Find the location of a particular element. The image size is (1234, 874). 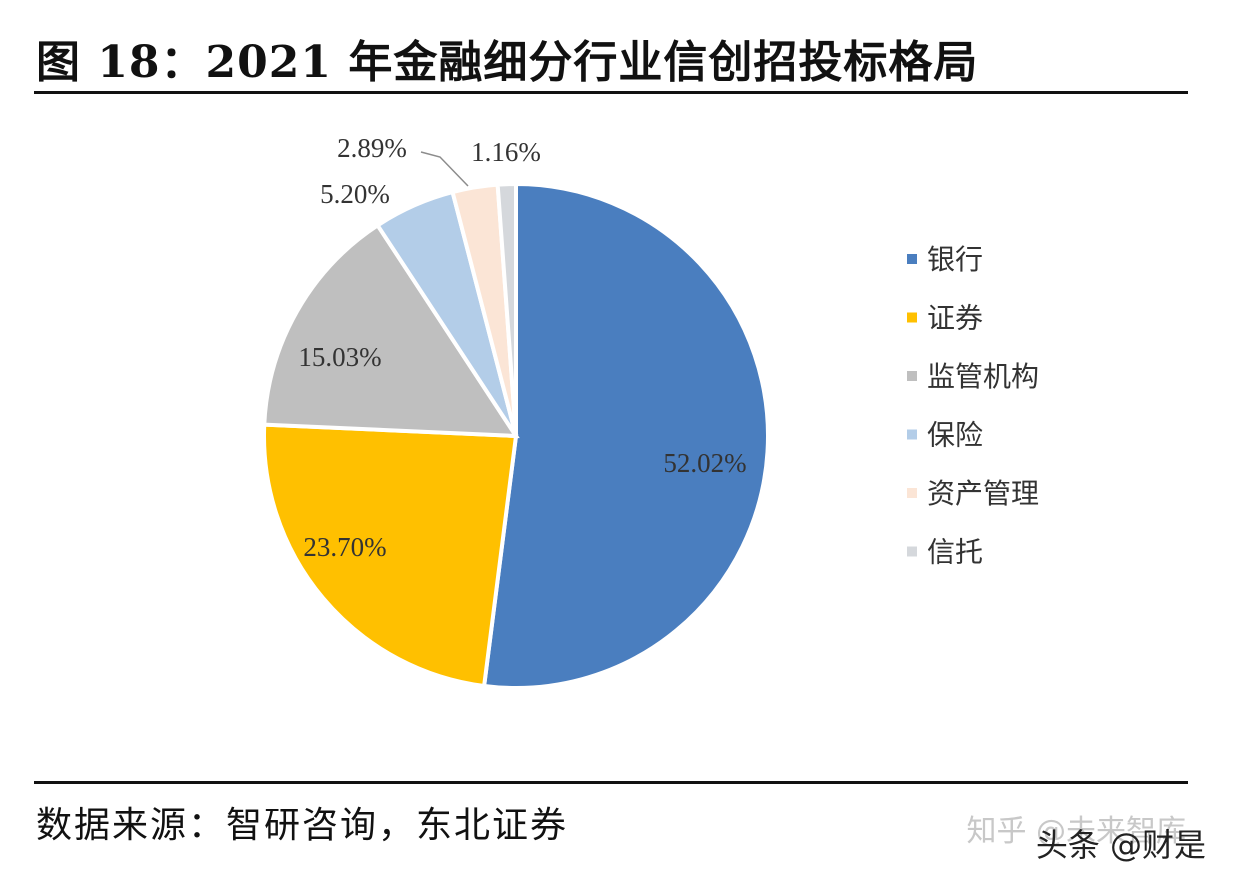

legend-label-4: 资产管理 is located at coordinates (983, 493).